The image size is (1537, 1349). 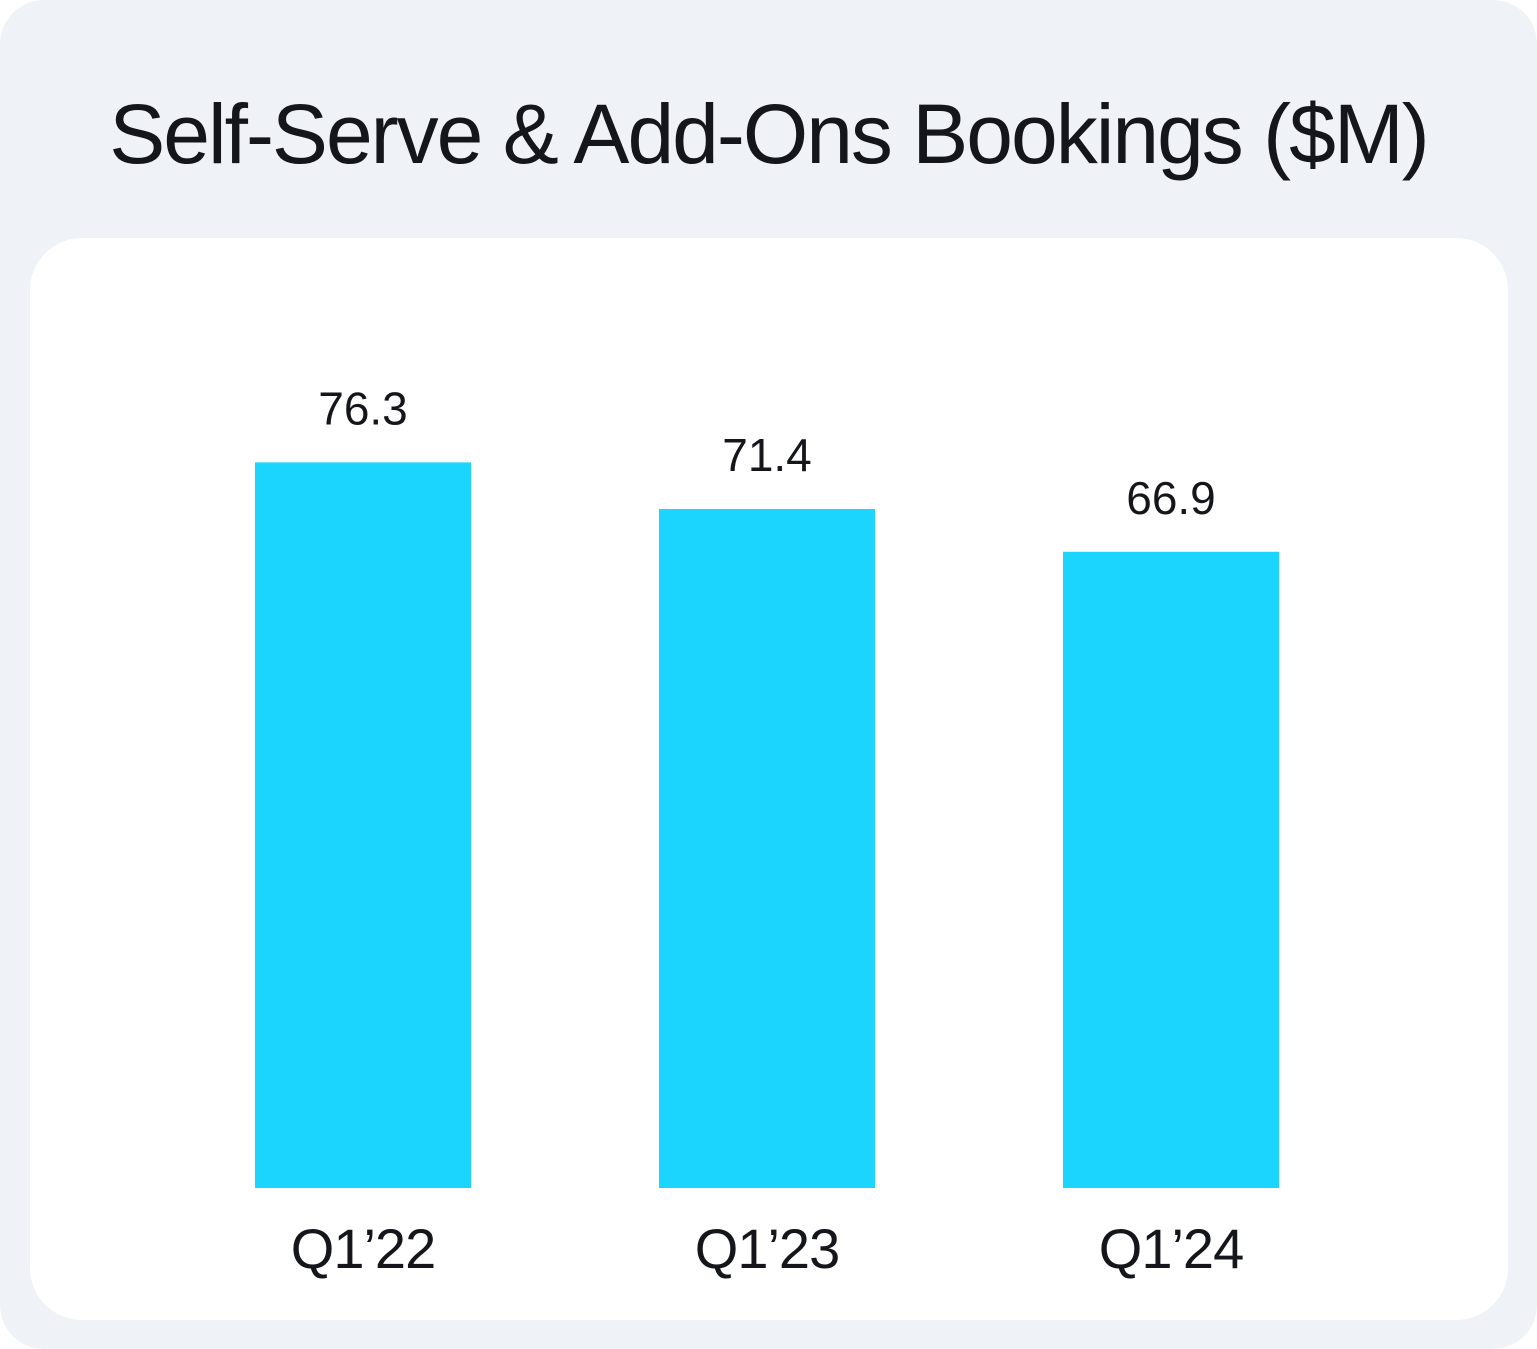 I want to click on x-tick-label: Q1’23, so click(x=767, y=1248).